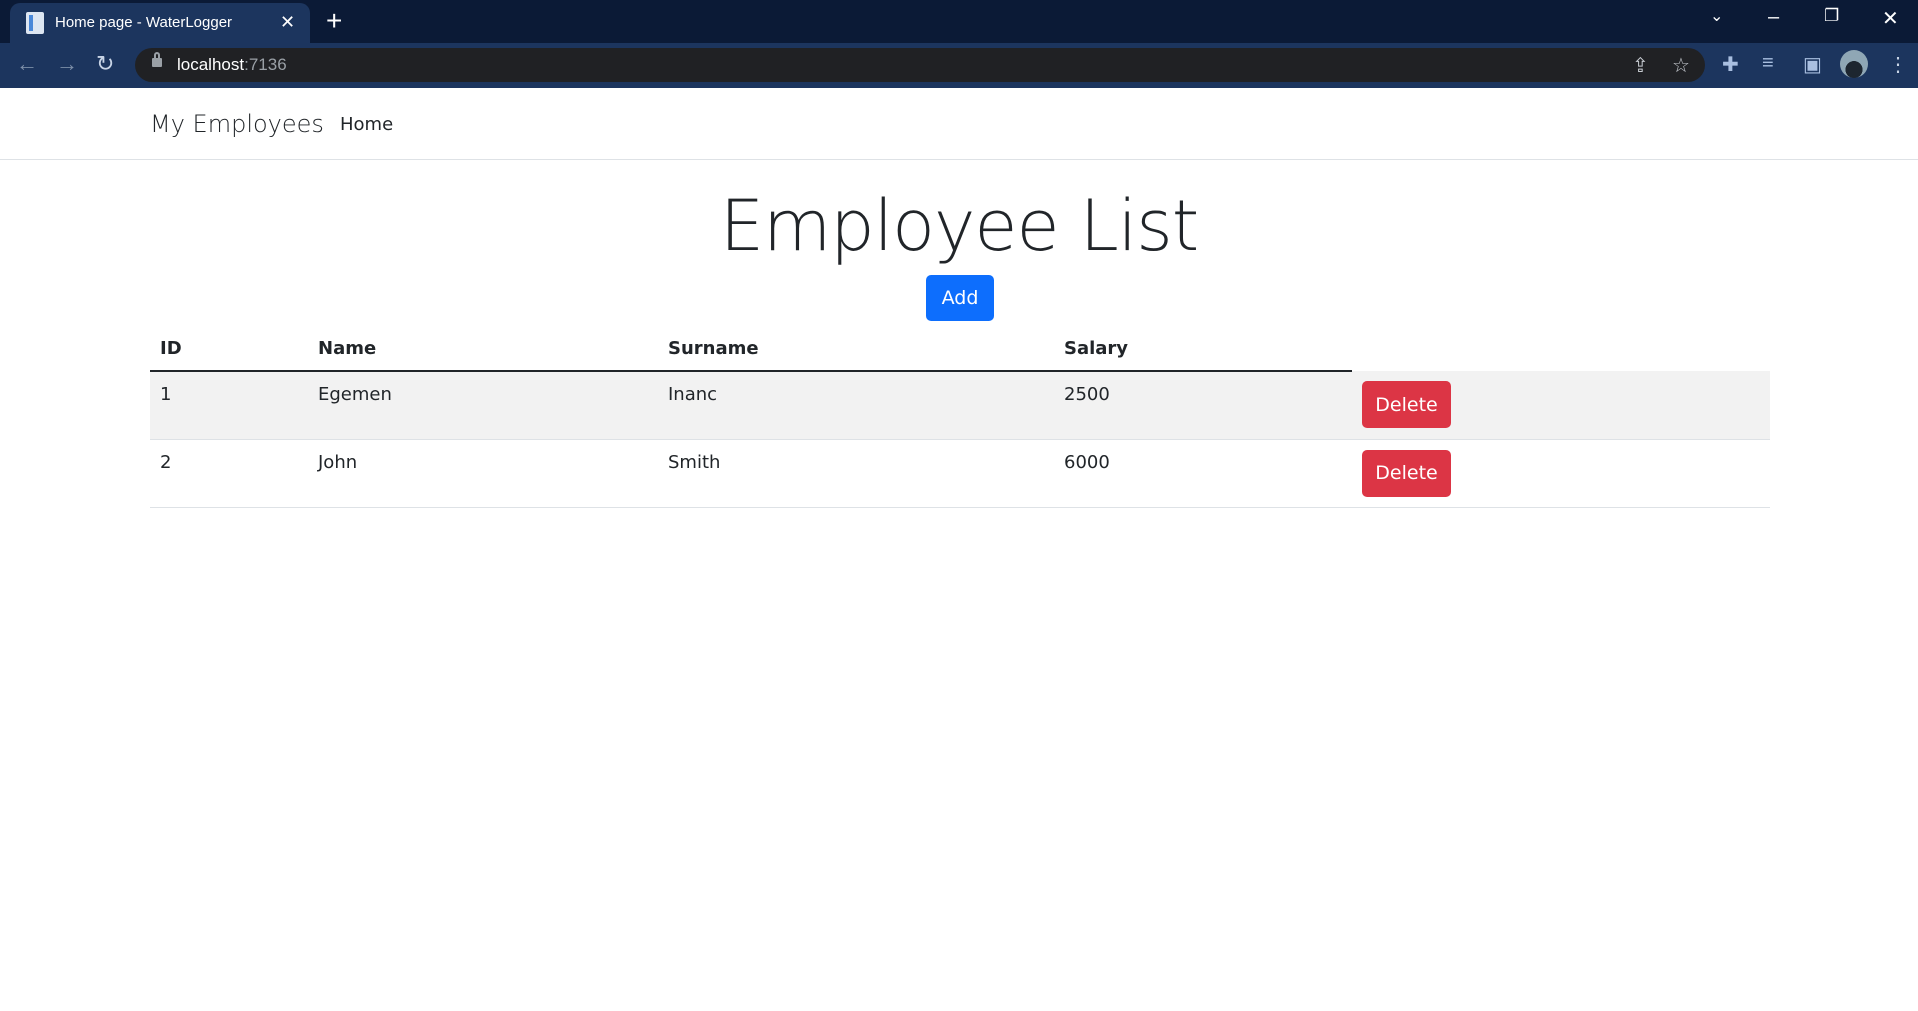 The image size is (1918, 1011). Describe the element at coordinates (1203, 349) in the screenshot. I see `column-header-salary: Salary` at that location.